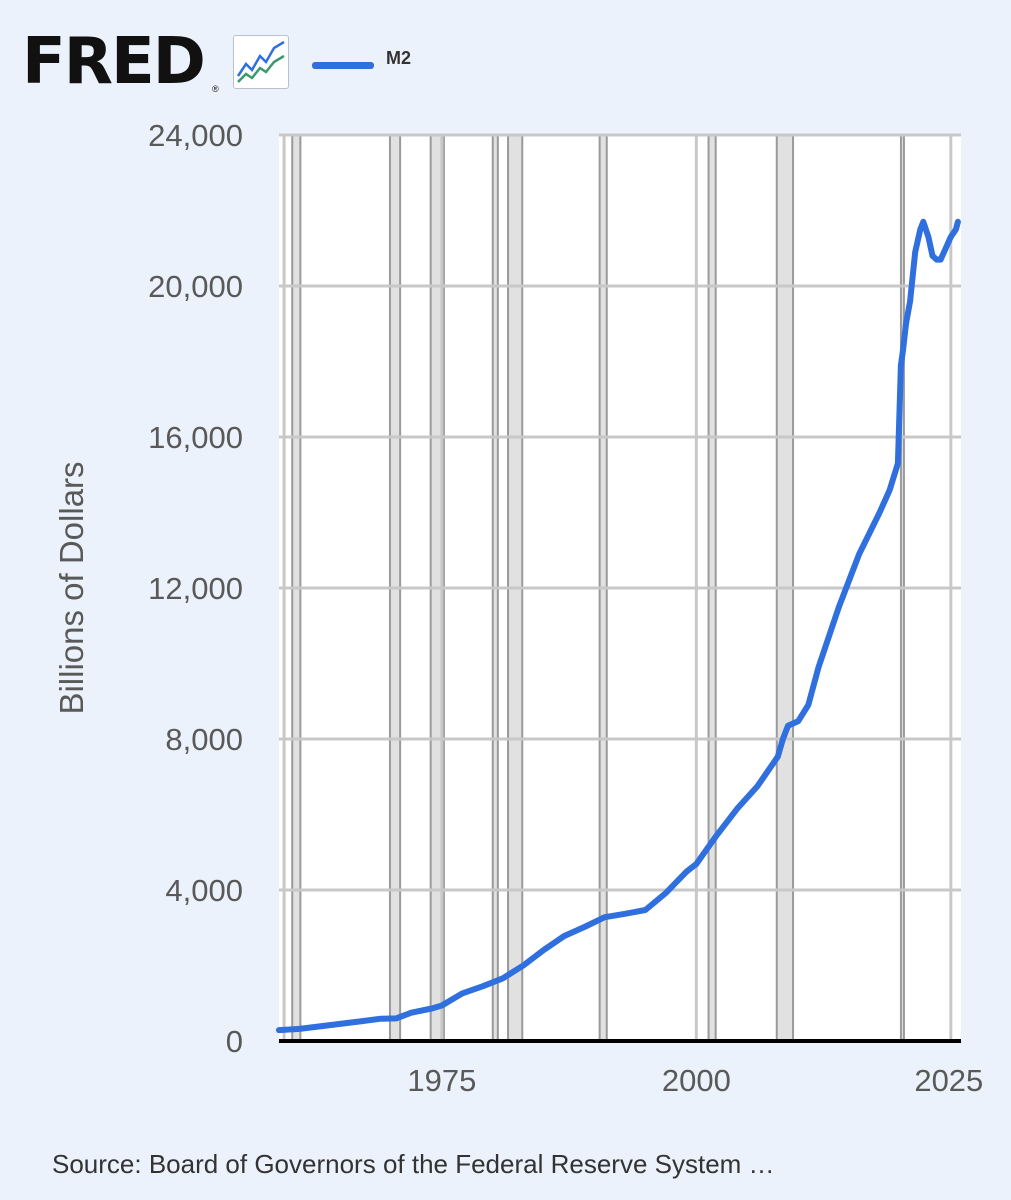 This screenshot has height=1200, width=1011. I want to click on y-tick-label: 4,000, so click(204, 890).